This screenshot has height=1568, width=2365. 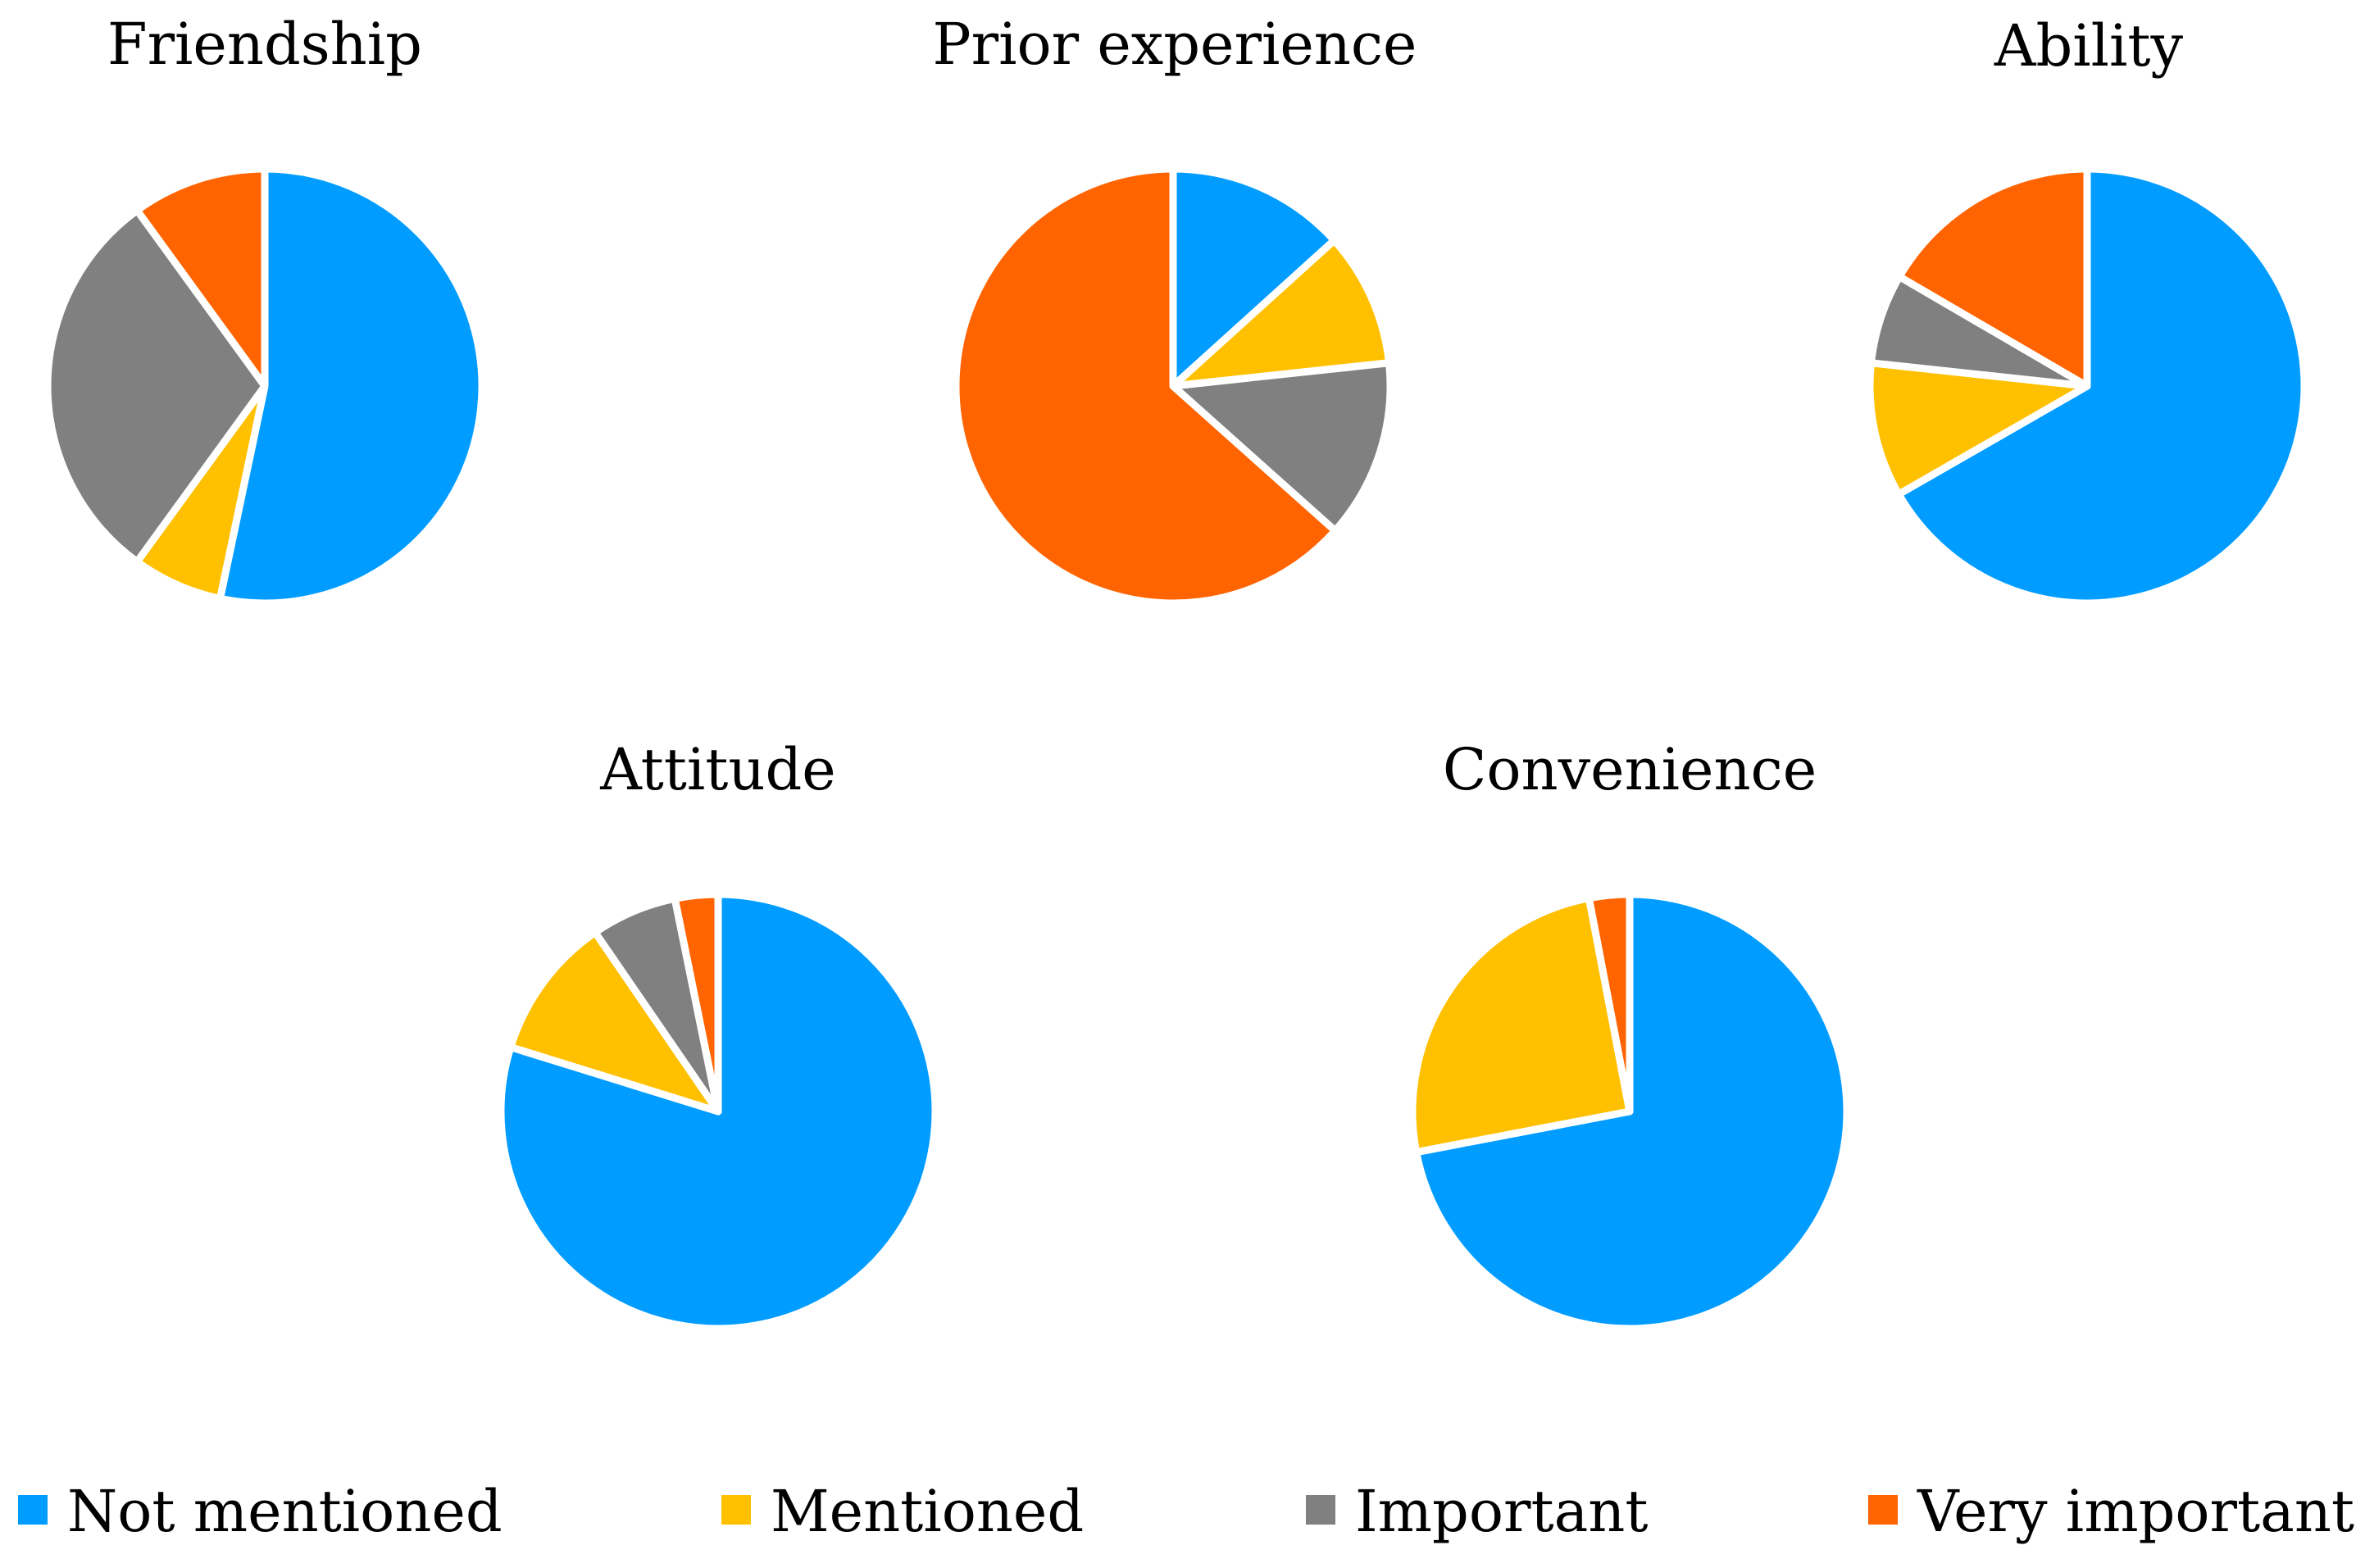 I want to click on pie-chart-ability: Ability, so click(x=2087, y=309).